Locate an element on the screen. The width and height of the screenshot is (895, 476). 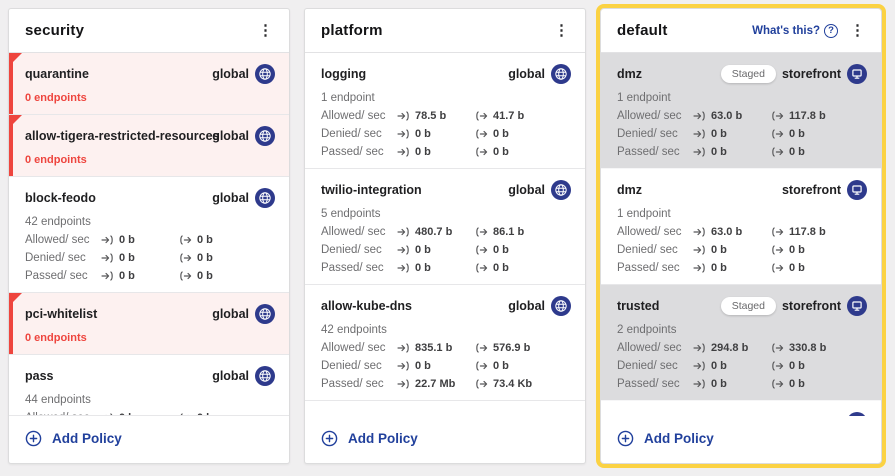
policy-card-header: allow-tigera-restricted-resources global is located at coordinates (150, 136).